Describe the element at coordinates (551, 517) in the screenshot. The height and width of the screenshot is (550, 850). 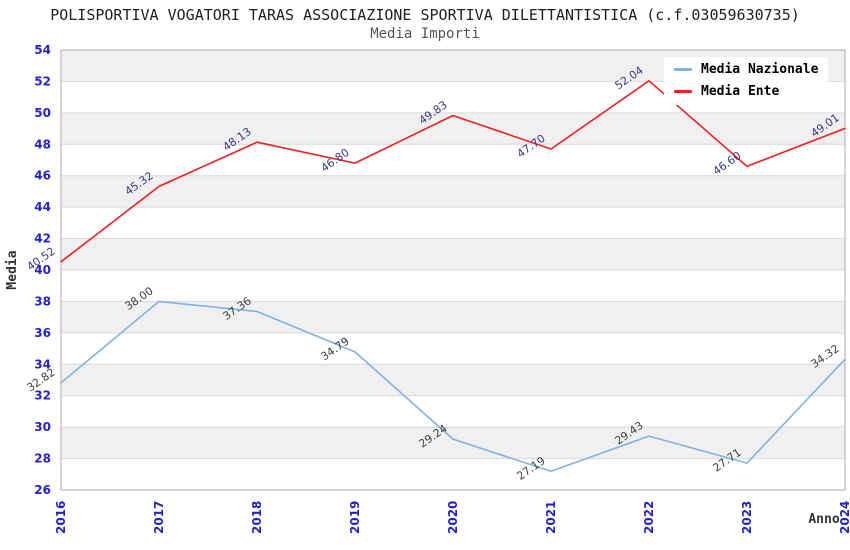
I see `x-tick-label: 2021` at that location.